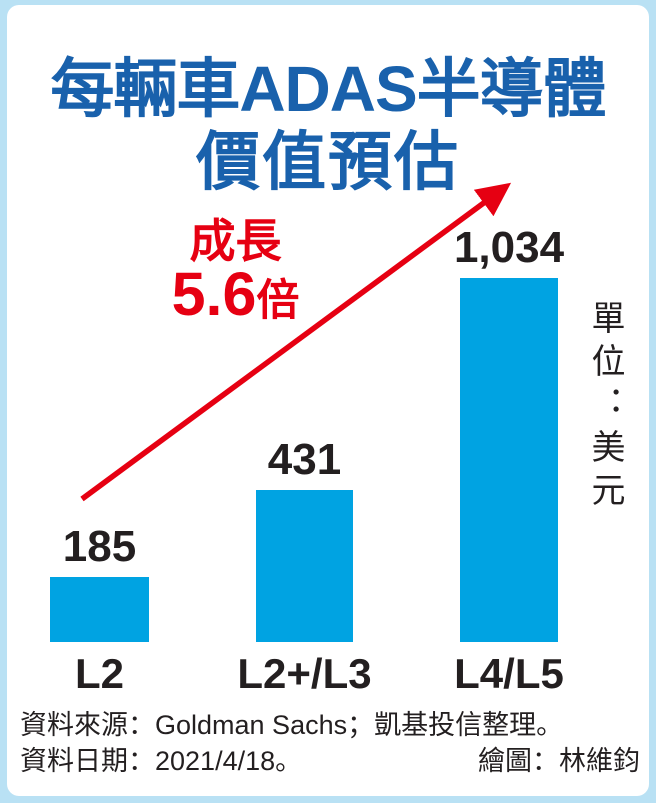 The image size is (656, 803). I want to click on credit-note: 繪圖：林維鈞, so click(559, 761).